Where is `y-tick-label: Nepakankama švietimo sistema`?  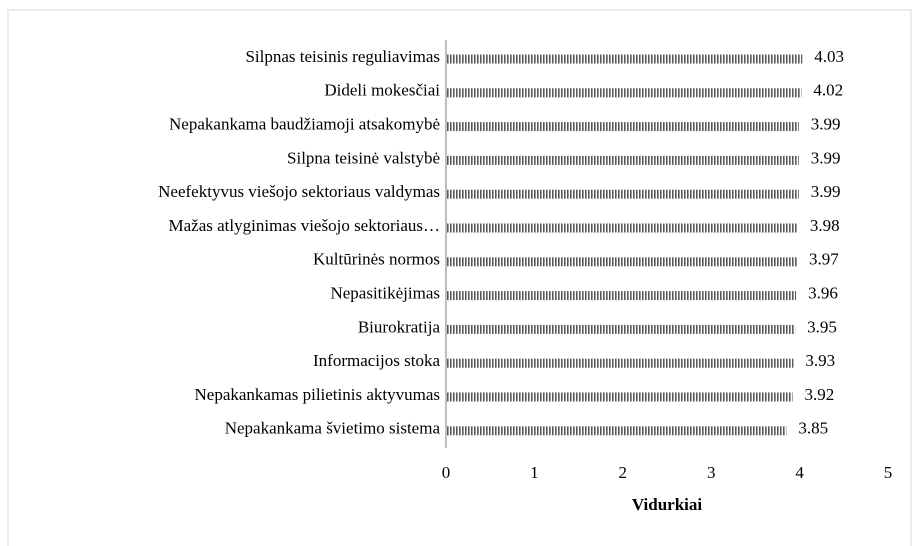 y-tick-label: Nepakankama švietimo sistema is located at coordinates (333, 428).